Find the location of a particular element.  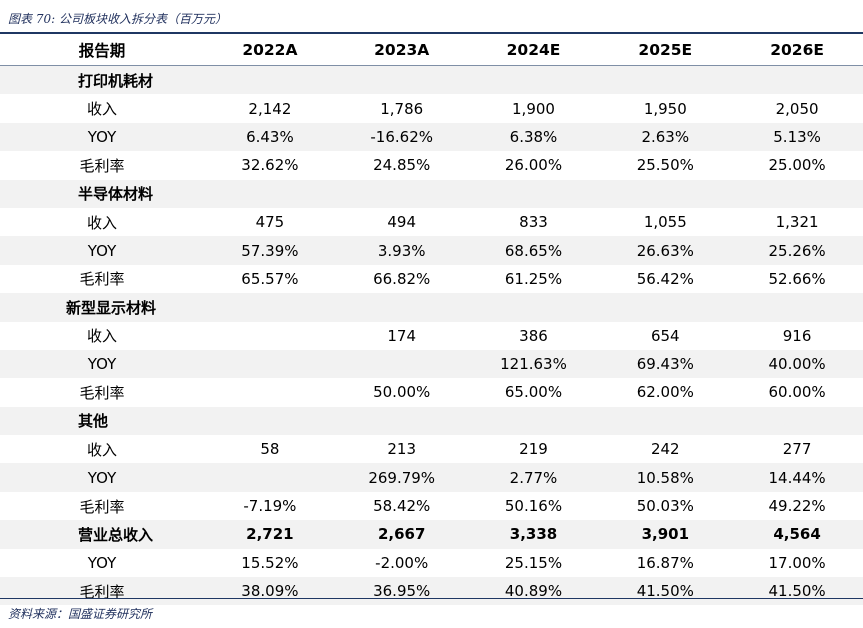

cell-value: -2.00% is located at coordinates (402, 562).